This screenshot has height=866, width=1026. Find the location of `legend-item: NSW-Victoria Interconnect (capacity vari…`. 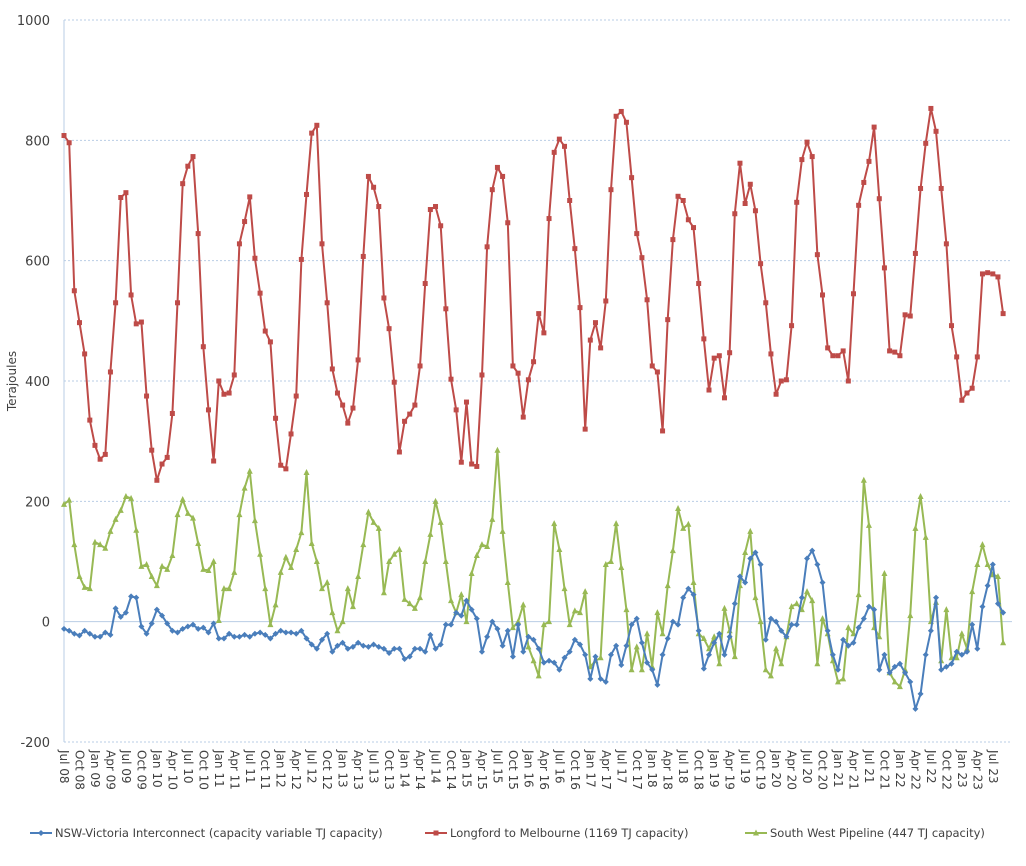

legend-item: NSW-Victoria Interconnect (capacity vari… is located at coordinates (206, 833).